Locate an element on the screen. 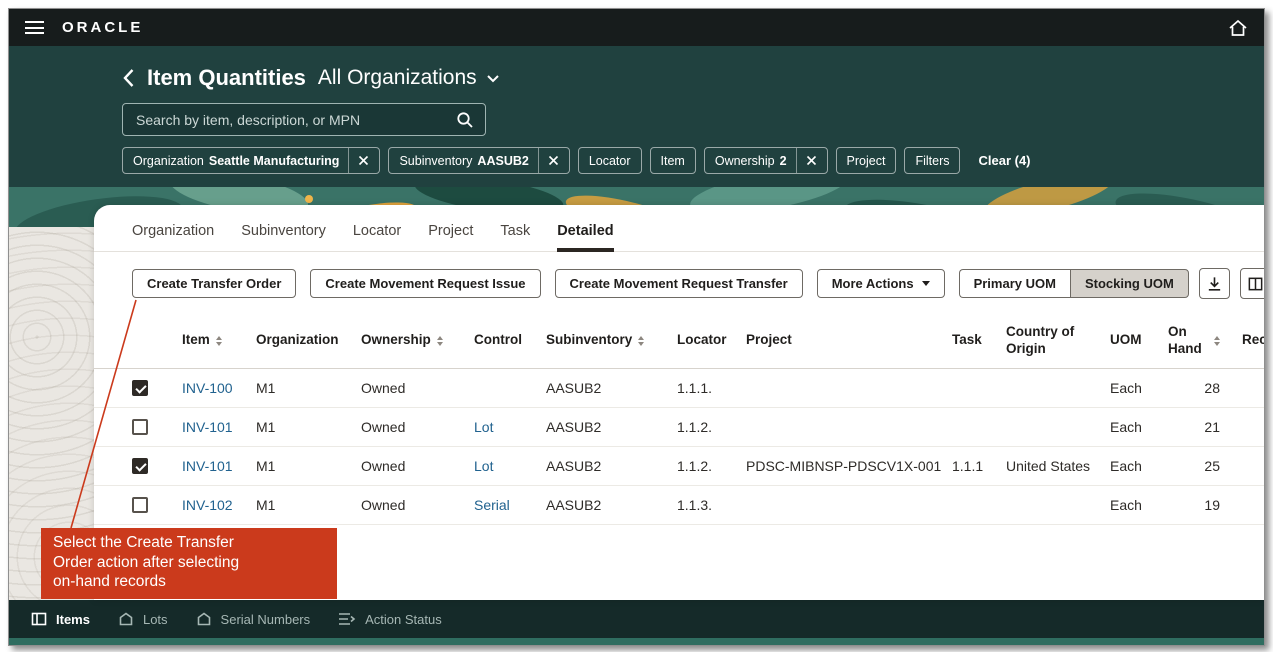  filter-chip-project: Project is located at coordinates (866, 160).